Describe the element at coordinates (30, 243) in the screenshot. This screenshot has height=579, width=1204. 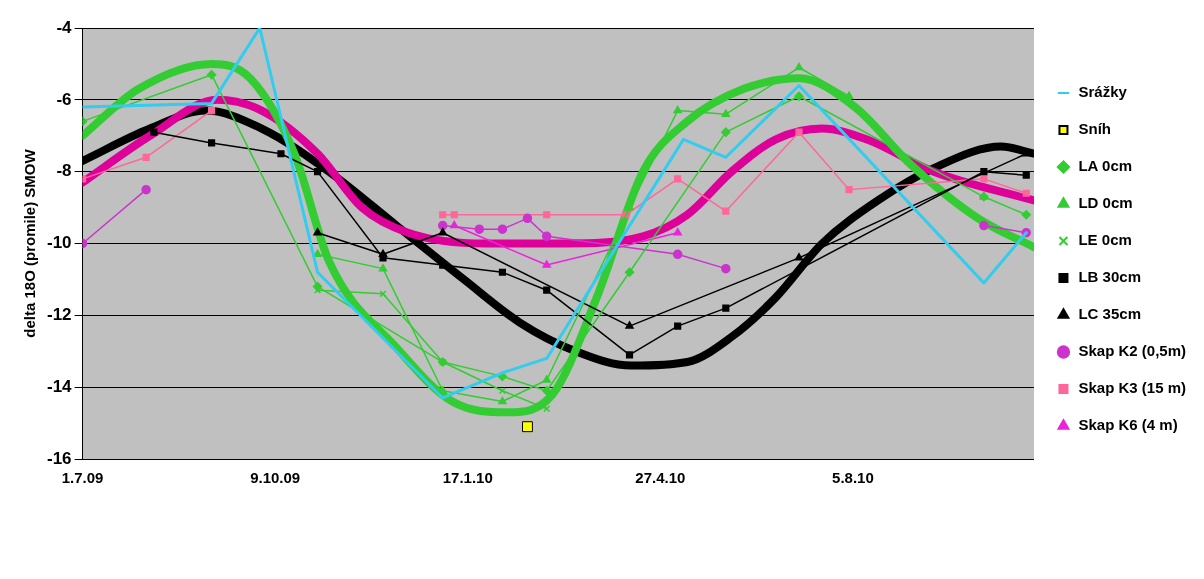
I see `y-axis-title: delta 18O (promile) SMOW` at that location.